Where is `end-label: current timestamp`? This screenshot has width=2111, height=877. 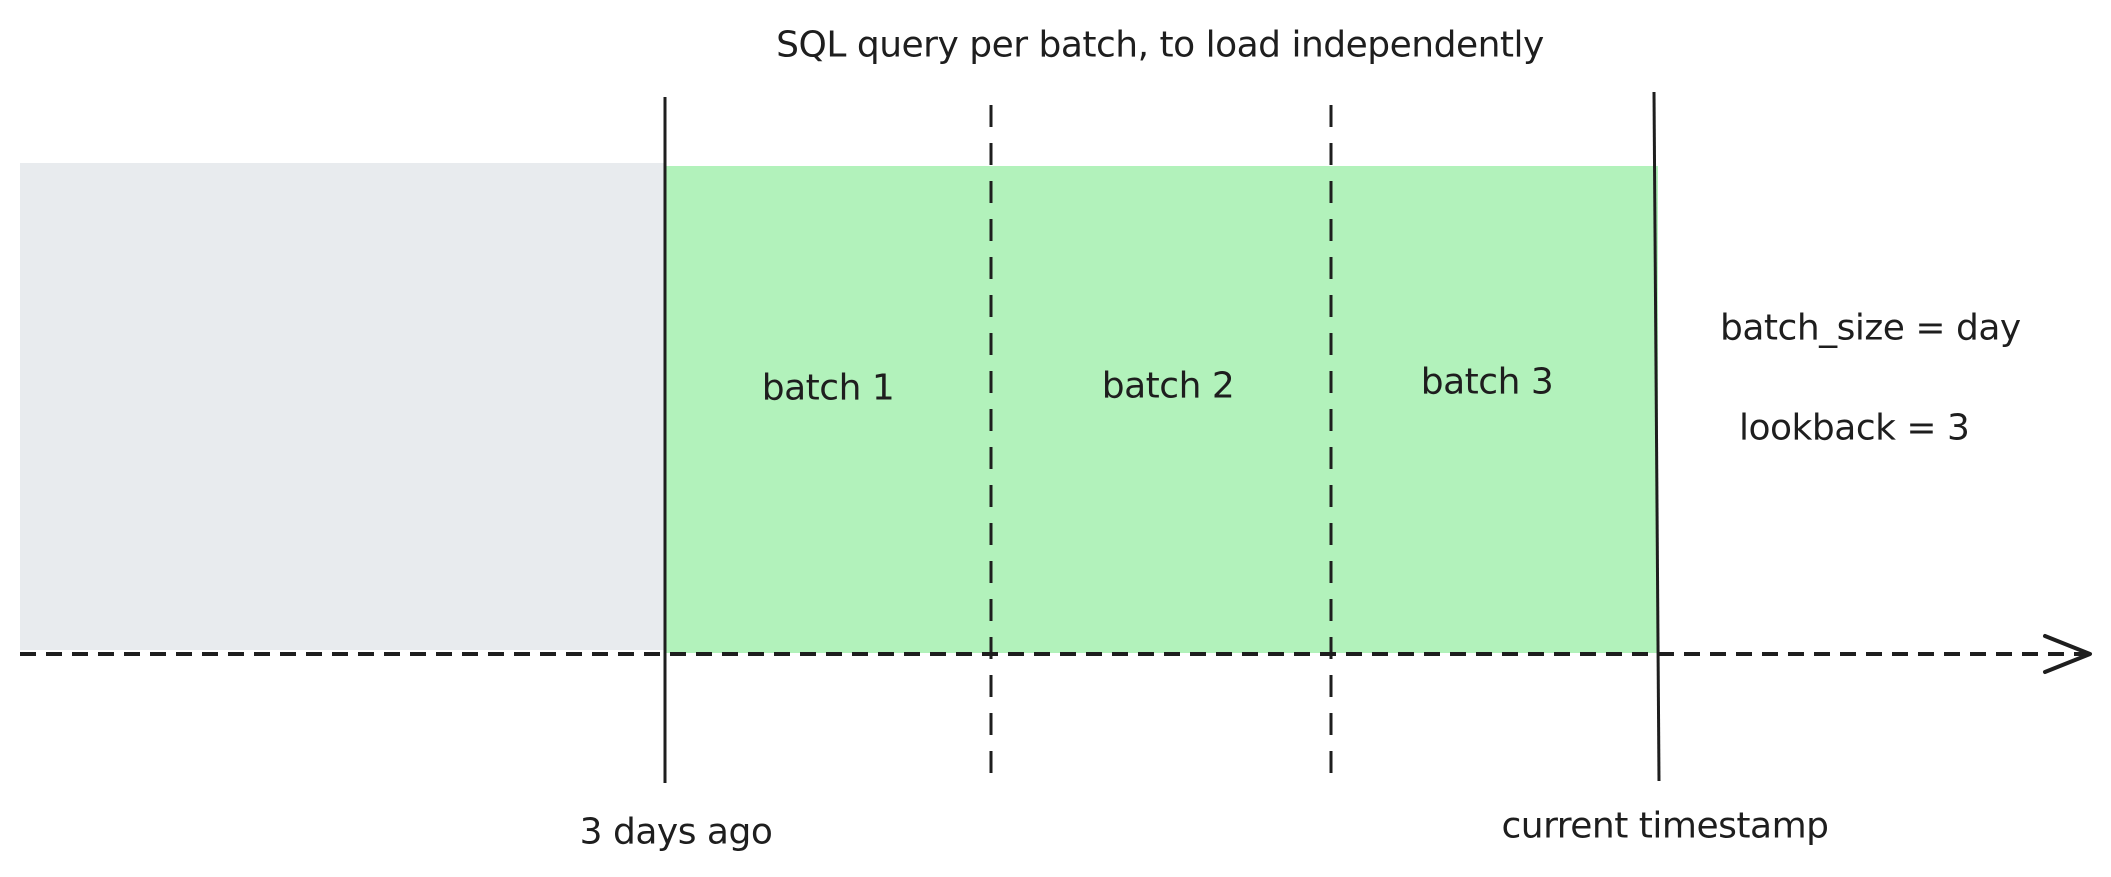 end-label: current timestamp is located at coordinates (1665, 826).